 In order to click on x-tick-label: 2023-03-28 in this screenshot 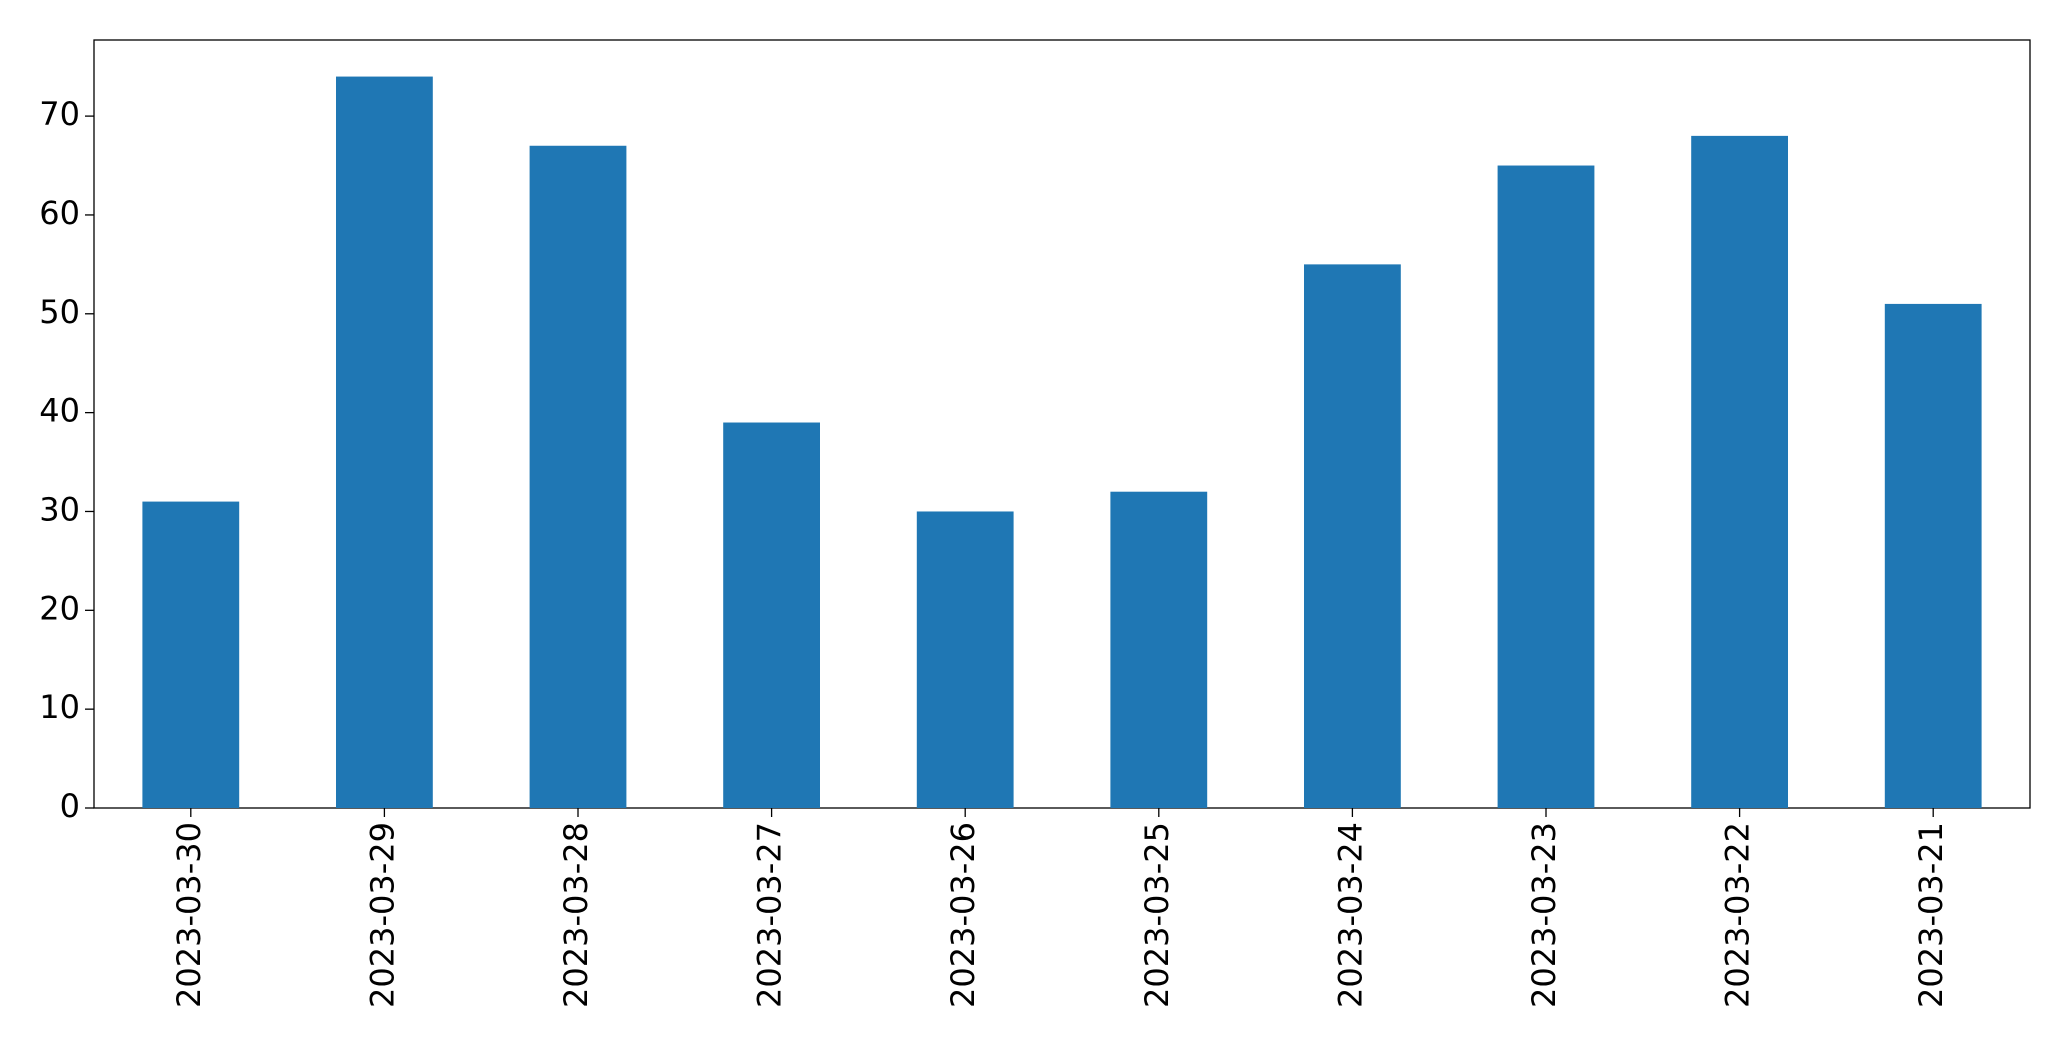, I will do `click(576, 915)`.